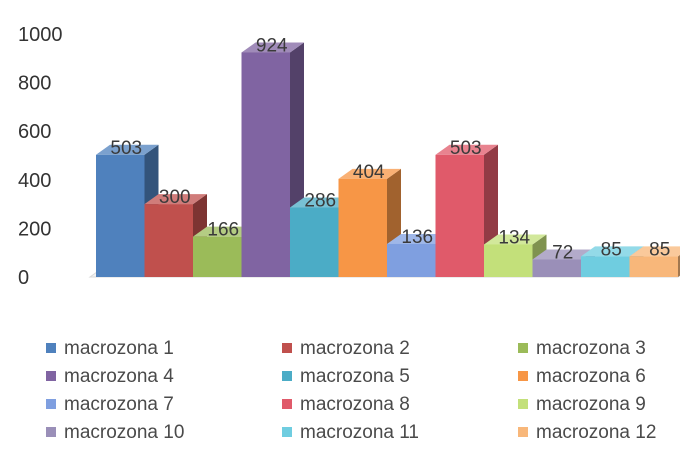 Image resolution: width=680 pixels, height=452 pixels. What do you see at coordinates (34, 181) in the screenshot?
I see `y-tick-label: 400` at bounding box center [34, 181].